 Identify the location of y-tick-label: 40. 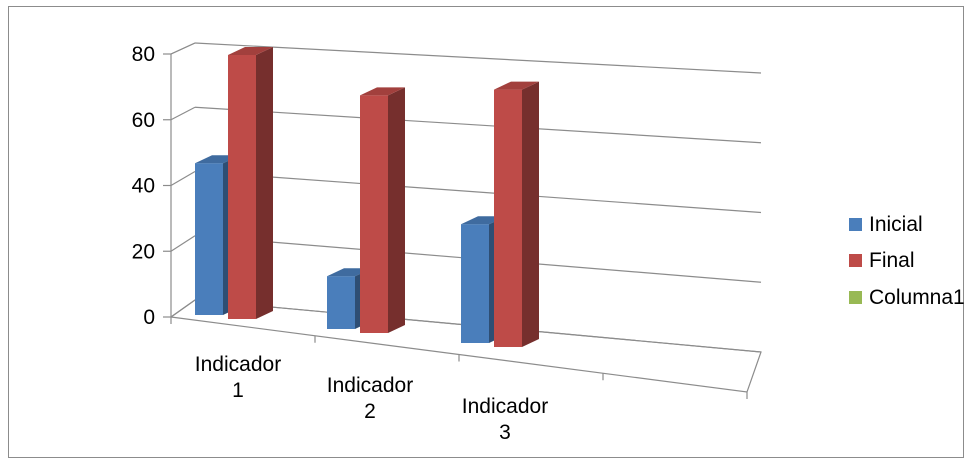
(143, 186).